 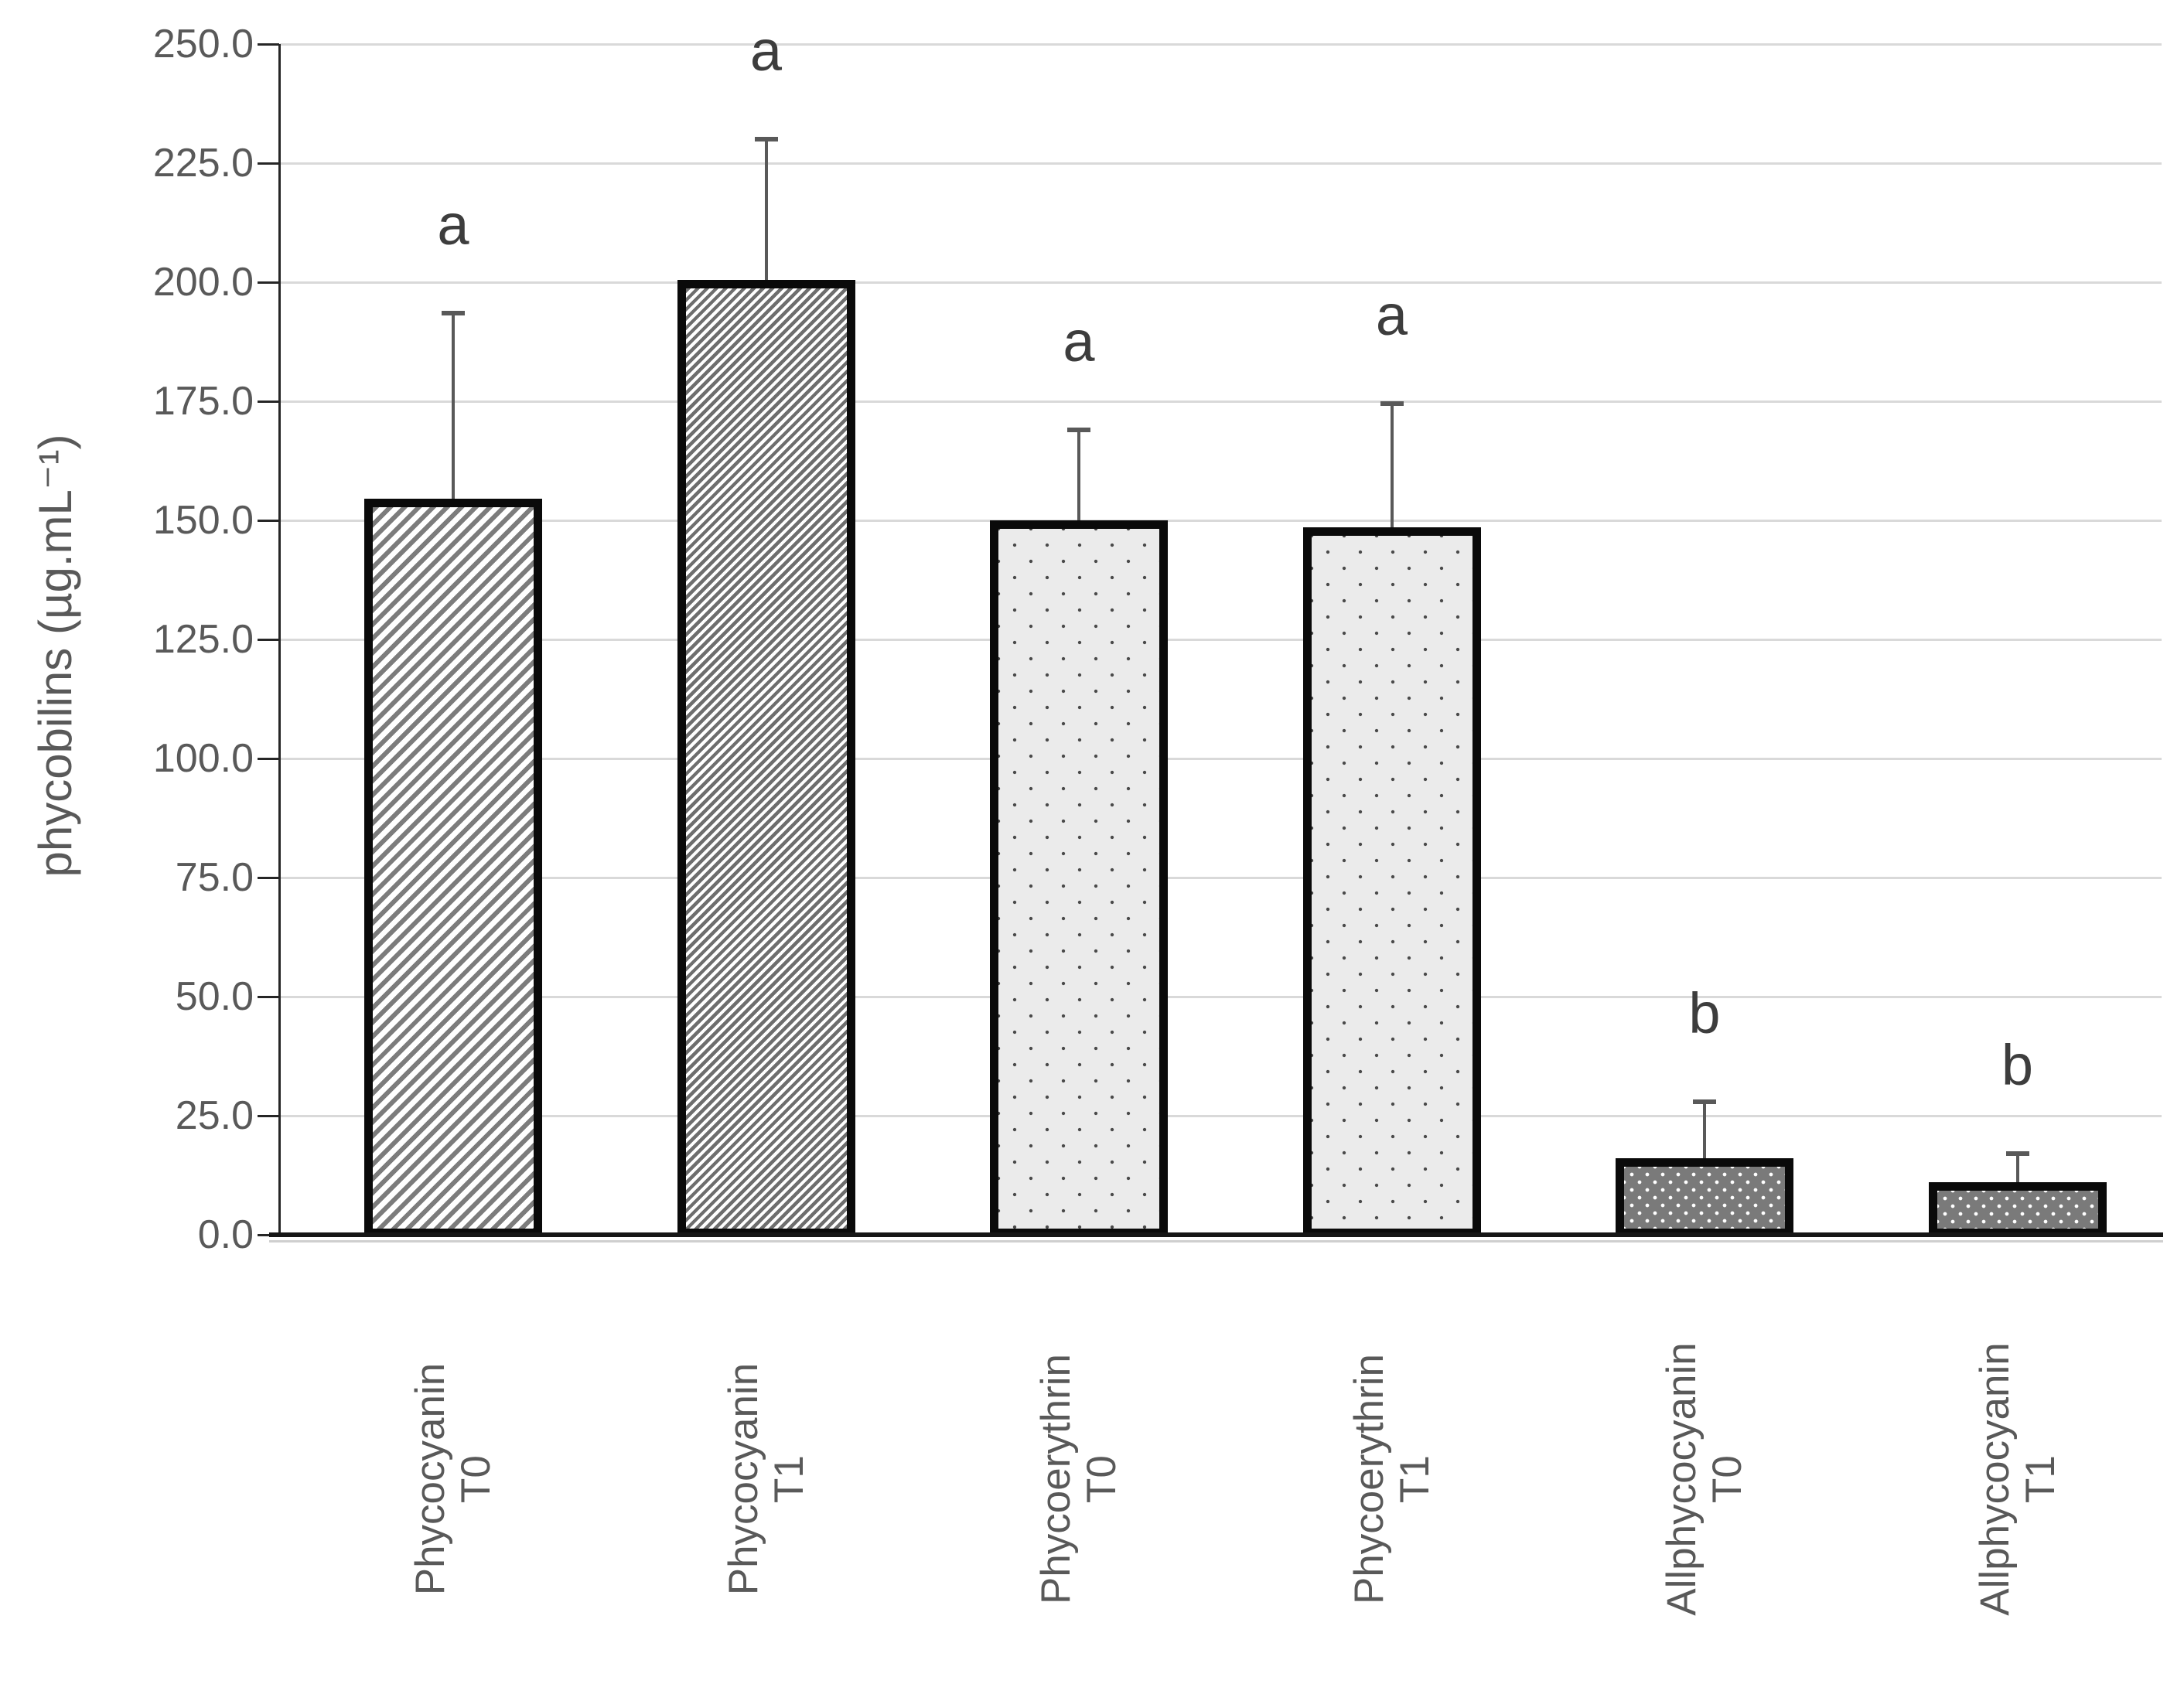 What do you see at coordinates (453, 868) in the screenshot?
I see `bar-phycocyanin-t0` at bounding box center [453, 868].